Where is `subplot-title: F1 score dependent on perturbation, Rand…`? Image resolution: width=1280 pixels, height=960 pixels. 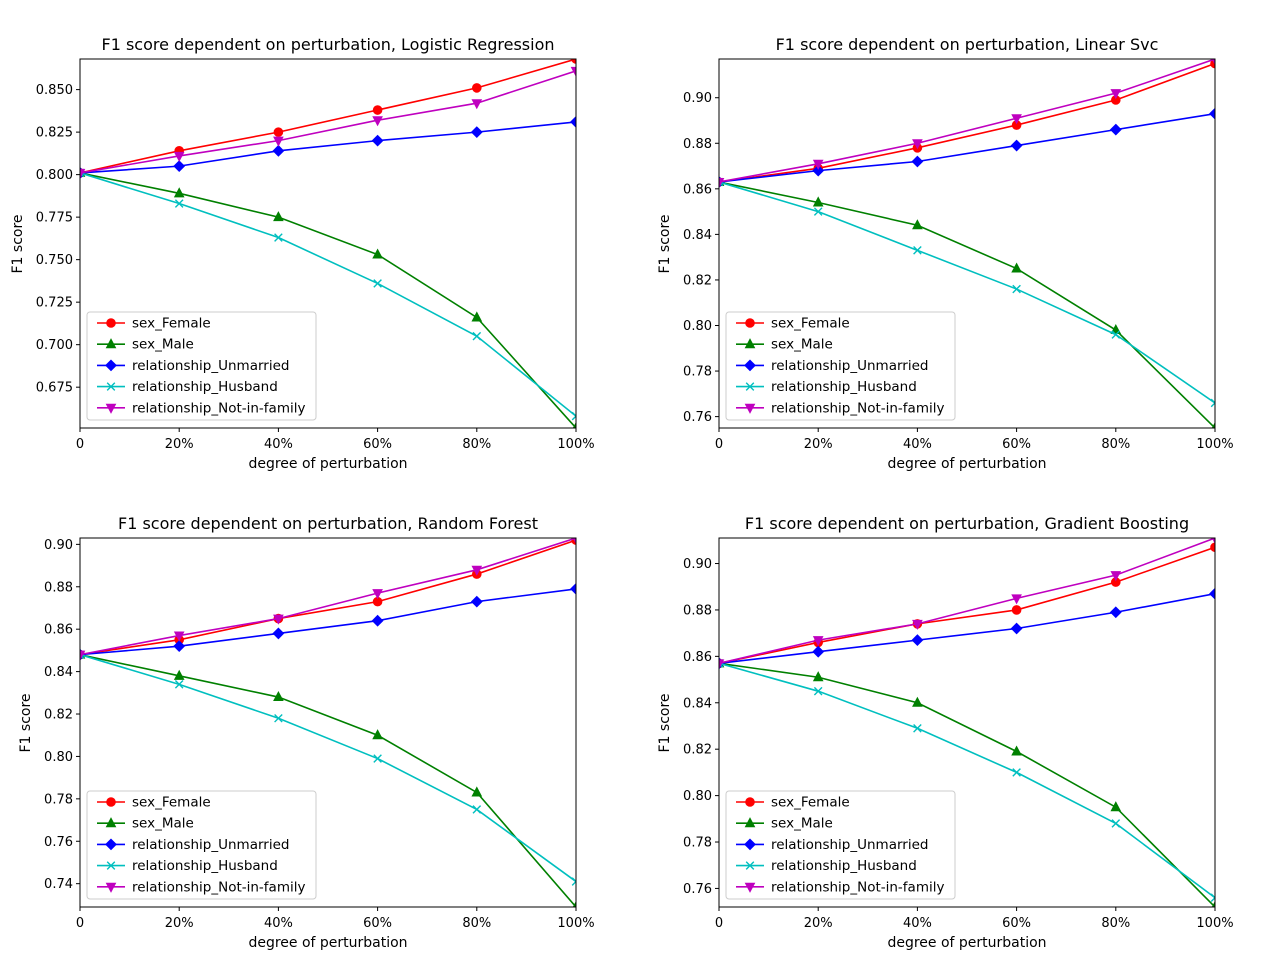 subplot-title: F1 score dependent on perturbation, Rand… is located at coordinates (328, 523).